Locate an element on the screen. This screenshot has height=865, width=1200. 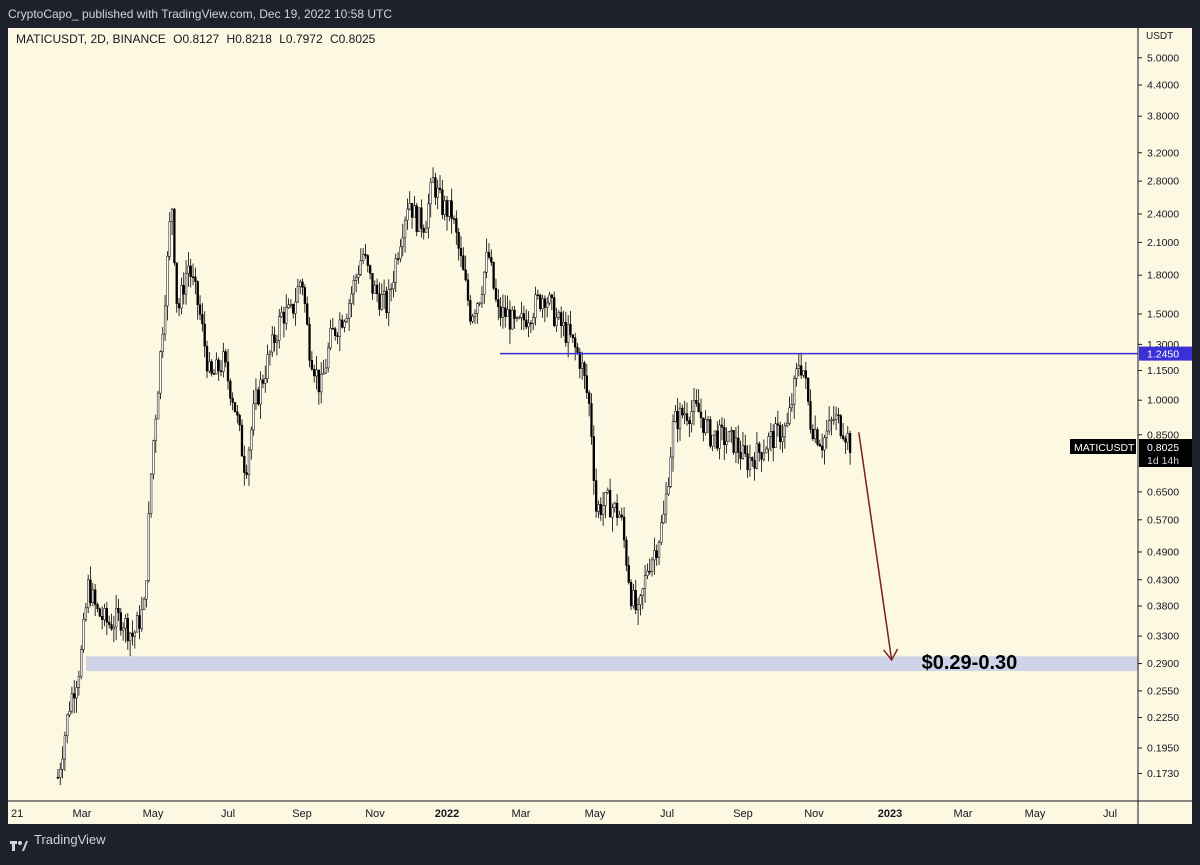
price-axis-unit: USDT is located at coordinates (1159, 36).